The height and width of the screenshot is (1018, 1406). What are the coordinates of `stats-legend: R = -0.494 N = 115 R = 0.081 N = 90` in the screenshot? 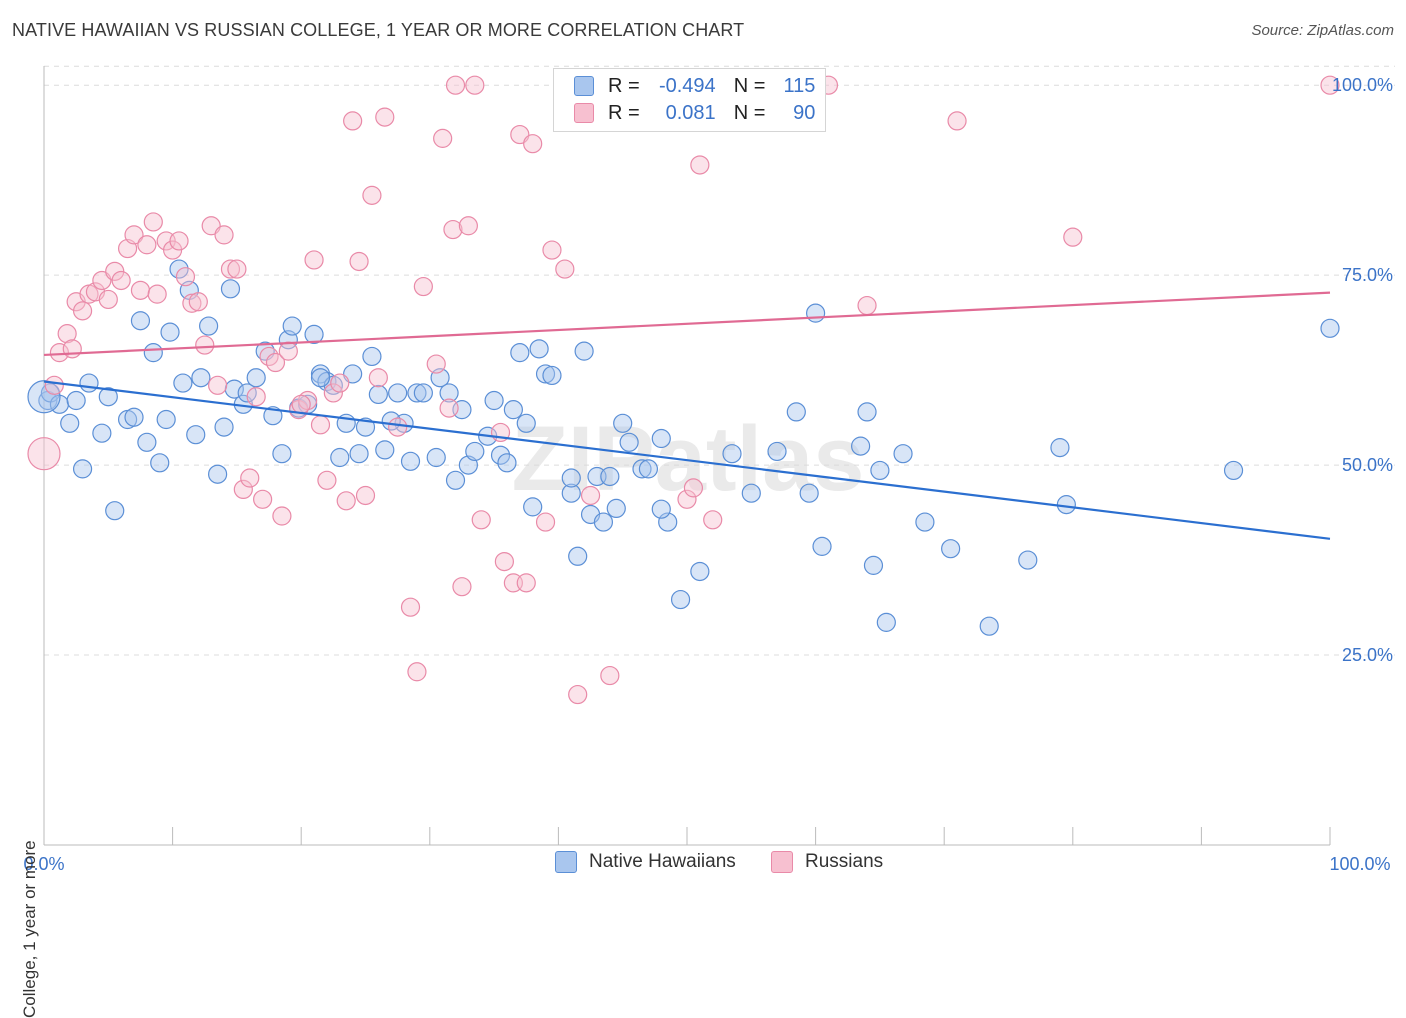 It's located at (689, 100).